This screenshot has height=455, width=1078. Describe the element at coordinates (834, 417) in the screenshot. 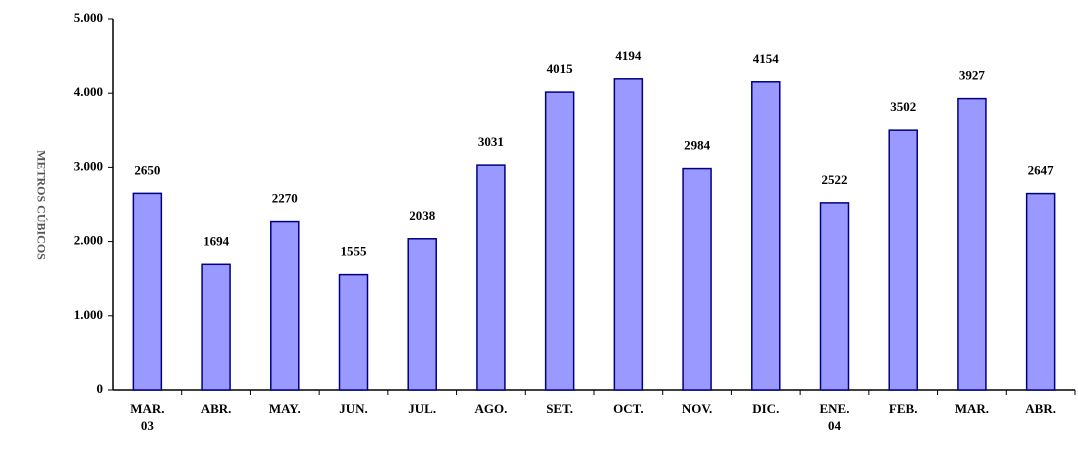

I see `x-tick-label: ENE. 04` at that location.